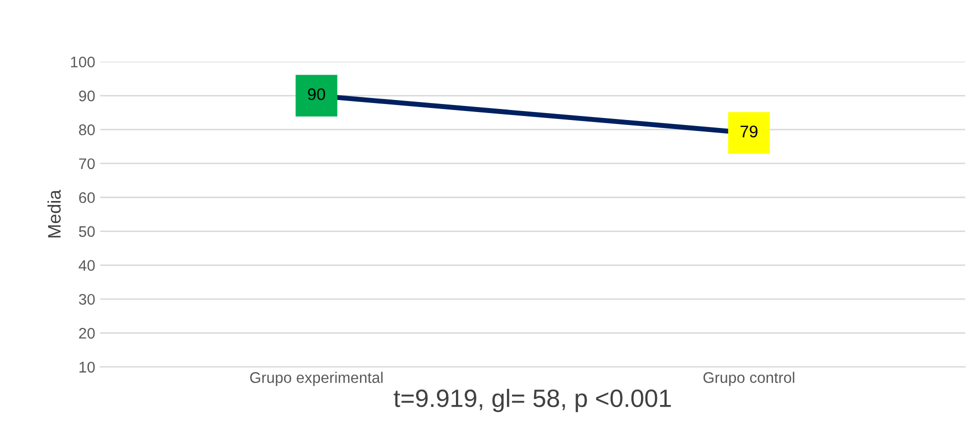 This screenshot has width=973, height=441. Describe the element at coordinates (87, 333) in the screenshot. I see `y-tick-label: 20` at that location.